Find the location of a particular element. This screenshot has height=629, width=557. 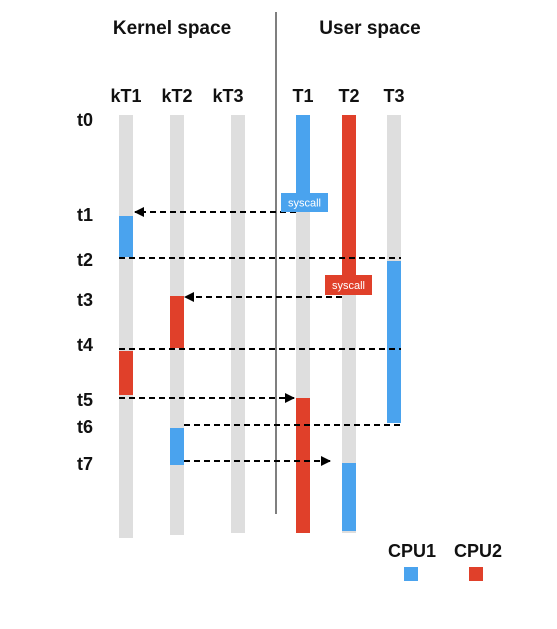

legend-swatch-cpu1 is located at coordinates (411, 574).